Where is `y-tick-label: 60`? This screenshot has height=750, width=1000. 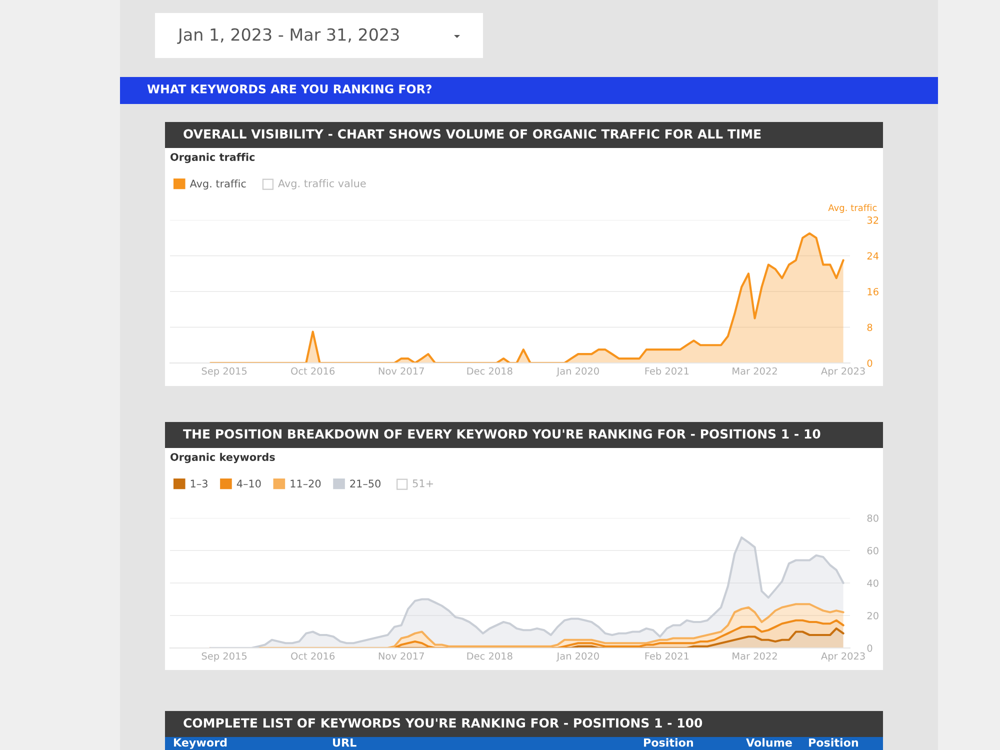
y-tick-label: 60 is located at coordinates (872, 550).